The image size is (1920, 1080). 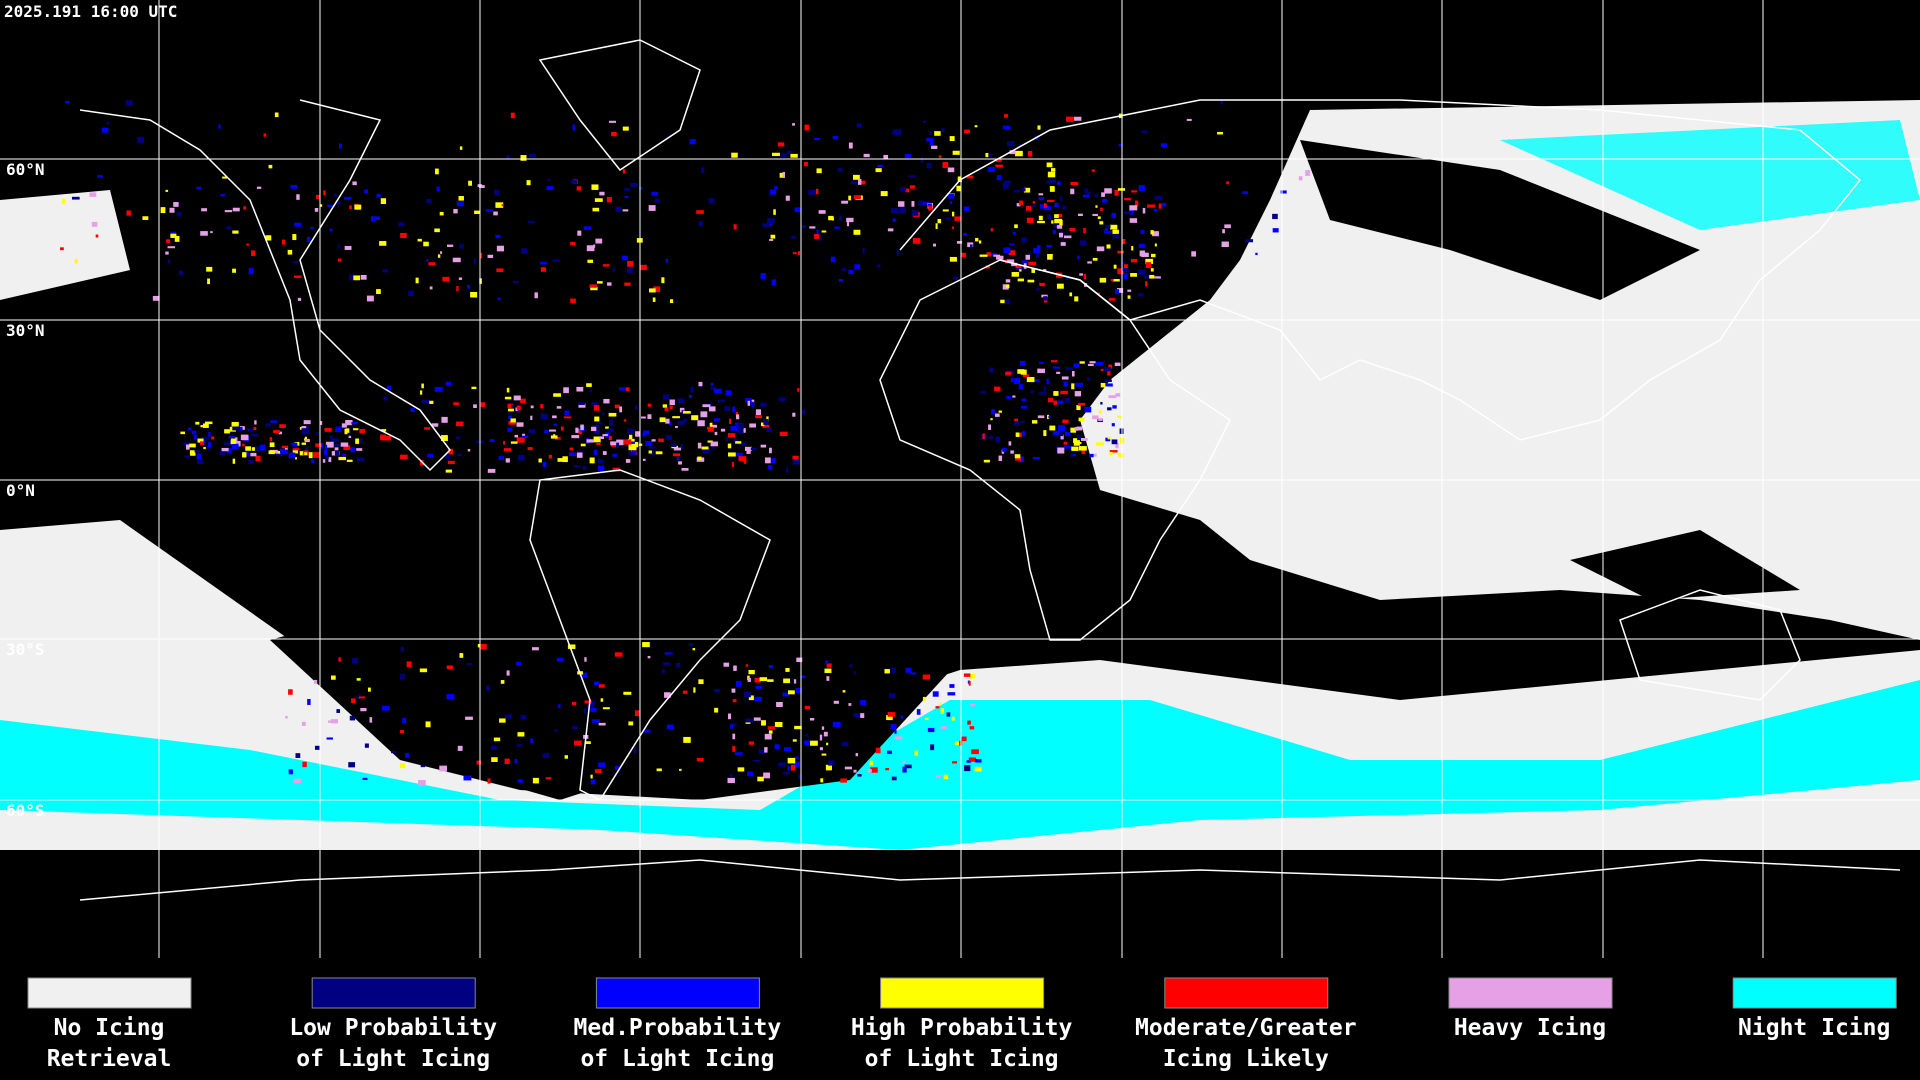 I want to click on legend-label: Low Probability, so click(x=393, y=1028).